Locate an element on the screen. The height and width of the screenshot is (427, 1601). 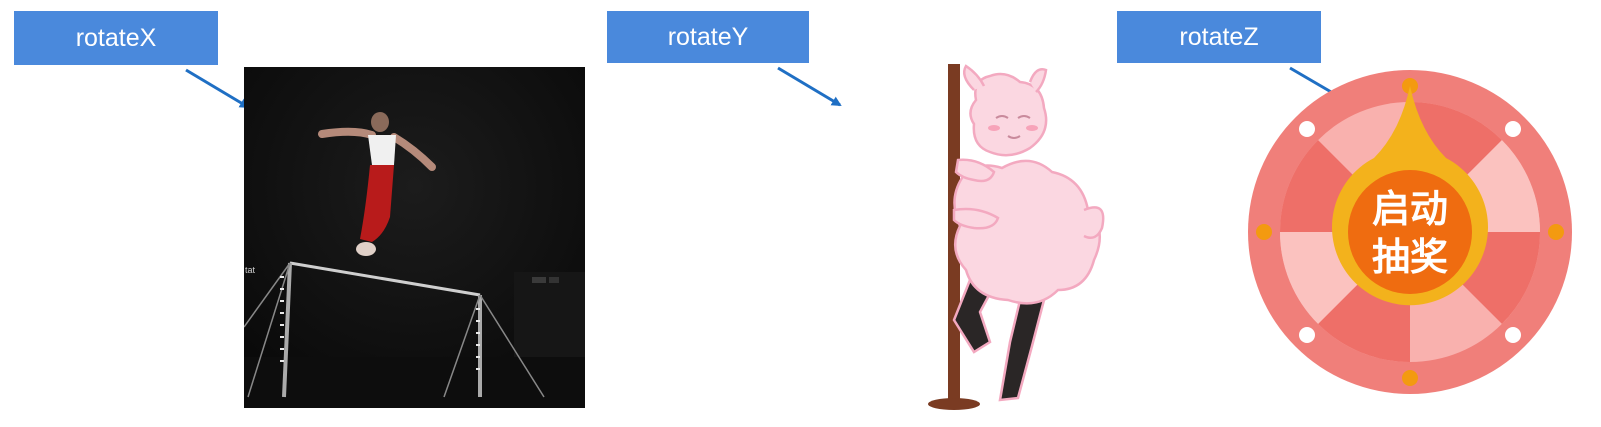
arrow-x-icon is located at coordinates (217, 88).